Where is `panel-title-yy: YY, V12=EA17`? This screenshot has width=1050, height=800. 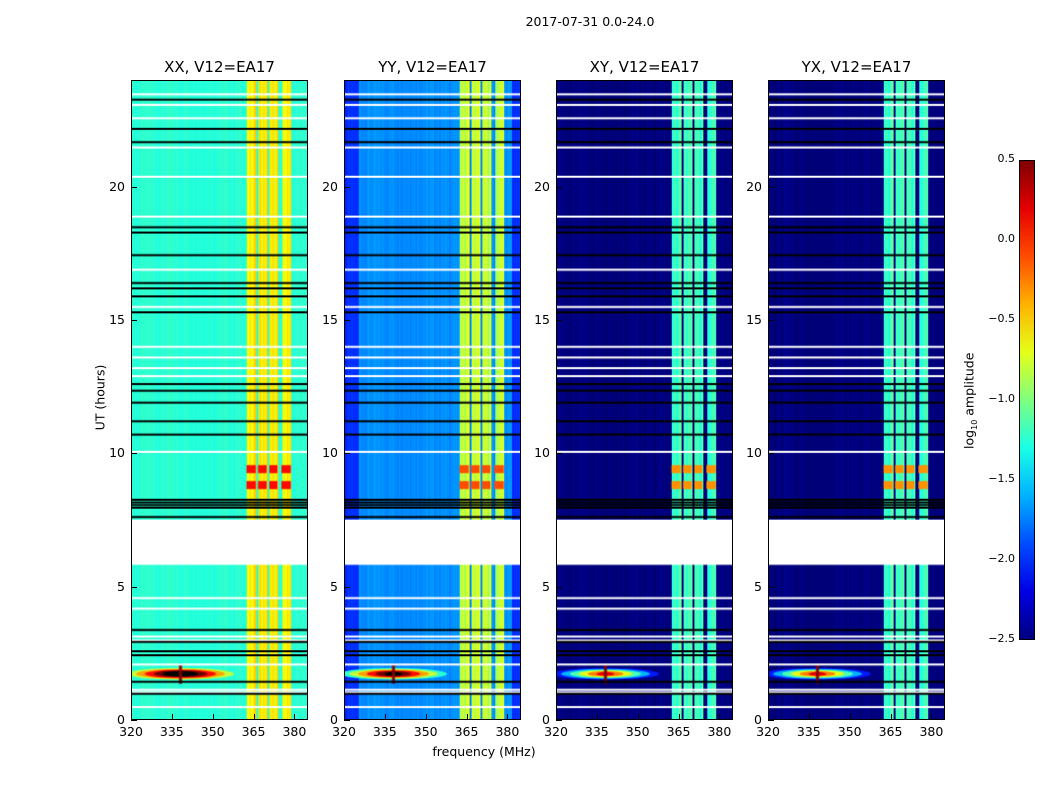
panel-title-yy: YY, V12=EA17 is located at coordinates (432, 67).